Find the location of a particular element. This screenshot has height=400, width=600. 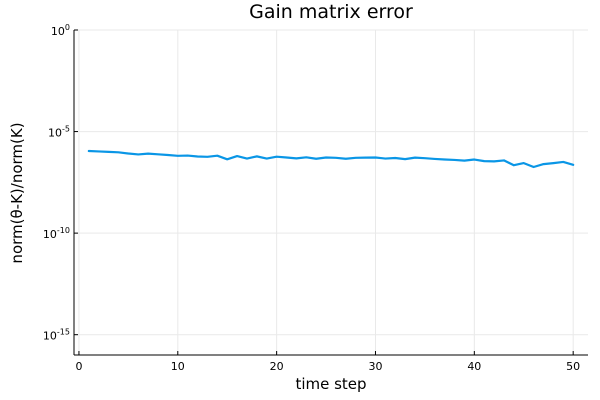

x-tick-label: 10 is located at coordinates (178, 366).